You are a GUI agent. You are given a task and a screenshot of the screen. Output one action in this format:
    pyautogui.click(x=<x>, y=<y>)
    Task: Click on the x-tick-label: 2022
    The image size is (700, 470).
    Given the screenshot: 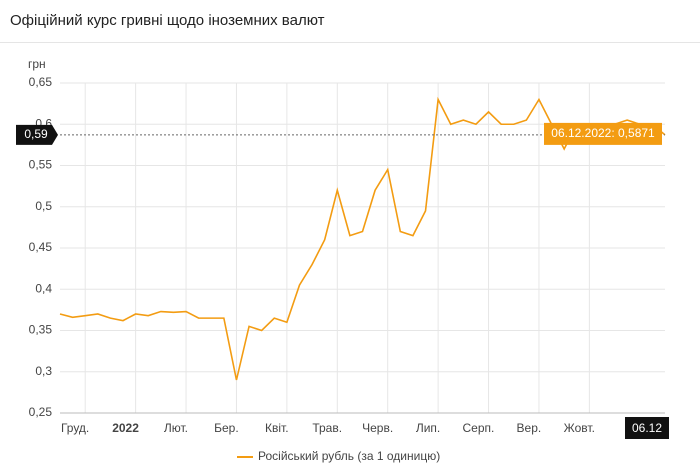 What is the action you would take?
    pyautogui.click(x=125, y=428)
    